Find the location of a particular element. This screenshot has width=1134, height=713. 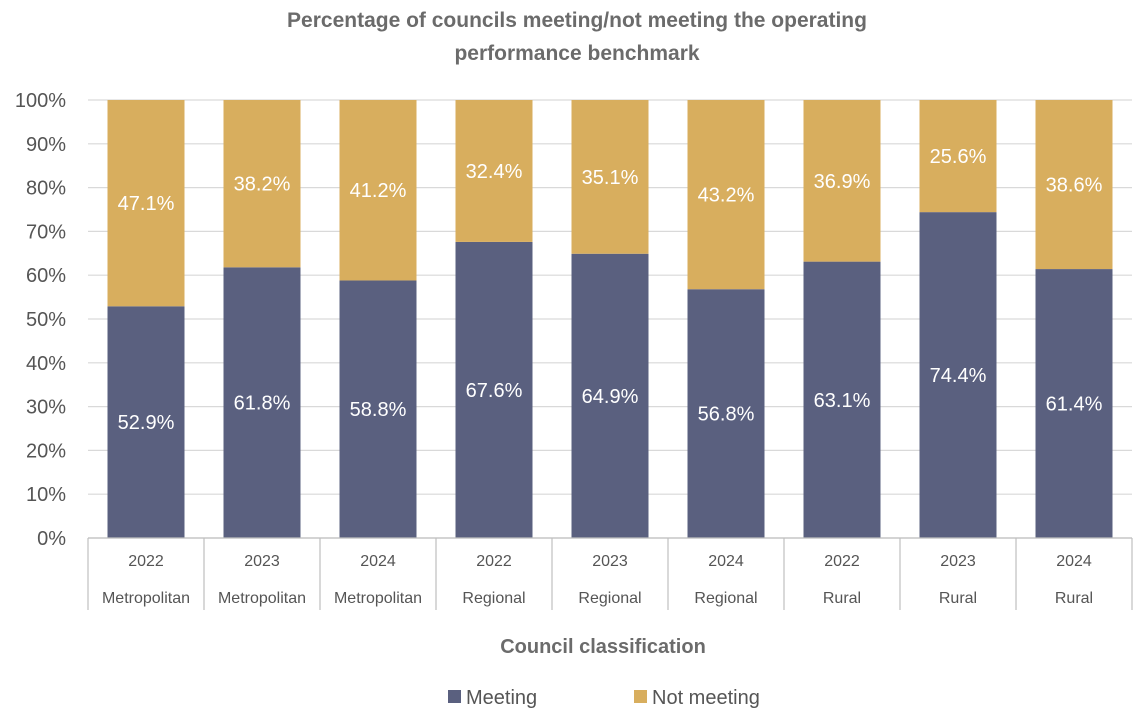

data-label-meeting: 61.8% is located at coordinates (262, 404).